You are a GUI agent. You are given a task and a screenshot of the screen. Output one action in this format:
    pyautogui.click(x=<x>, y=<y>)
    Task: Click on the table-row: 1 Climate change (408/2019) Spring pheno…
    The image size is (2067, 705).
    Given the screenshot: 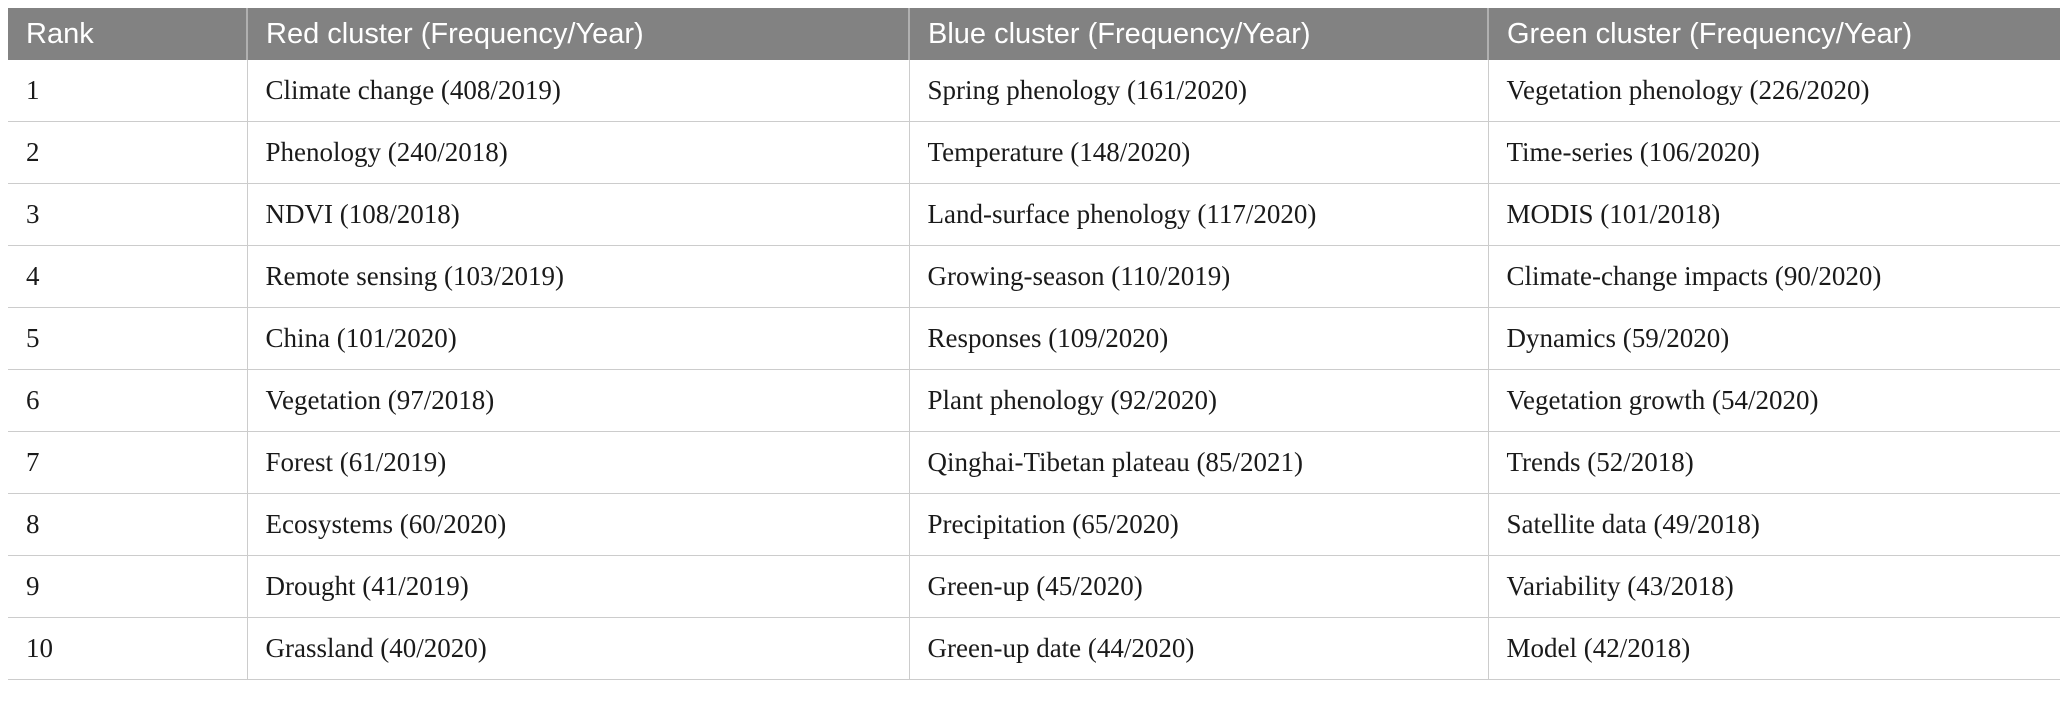 What is the action you would take?
    pyautogui.click(x=1034, y=91)
    